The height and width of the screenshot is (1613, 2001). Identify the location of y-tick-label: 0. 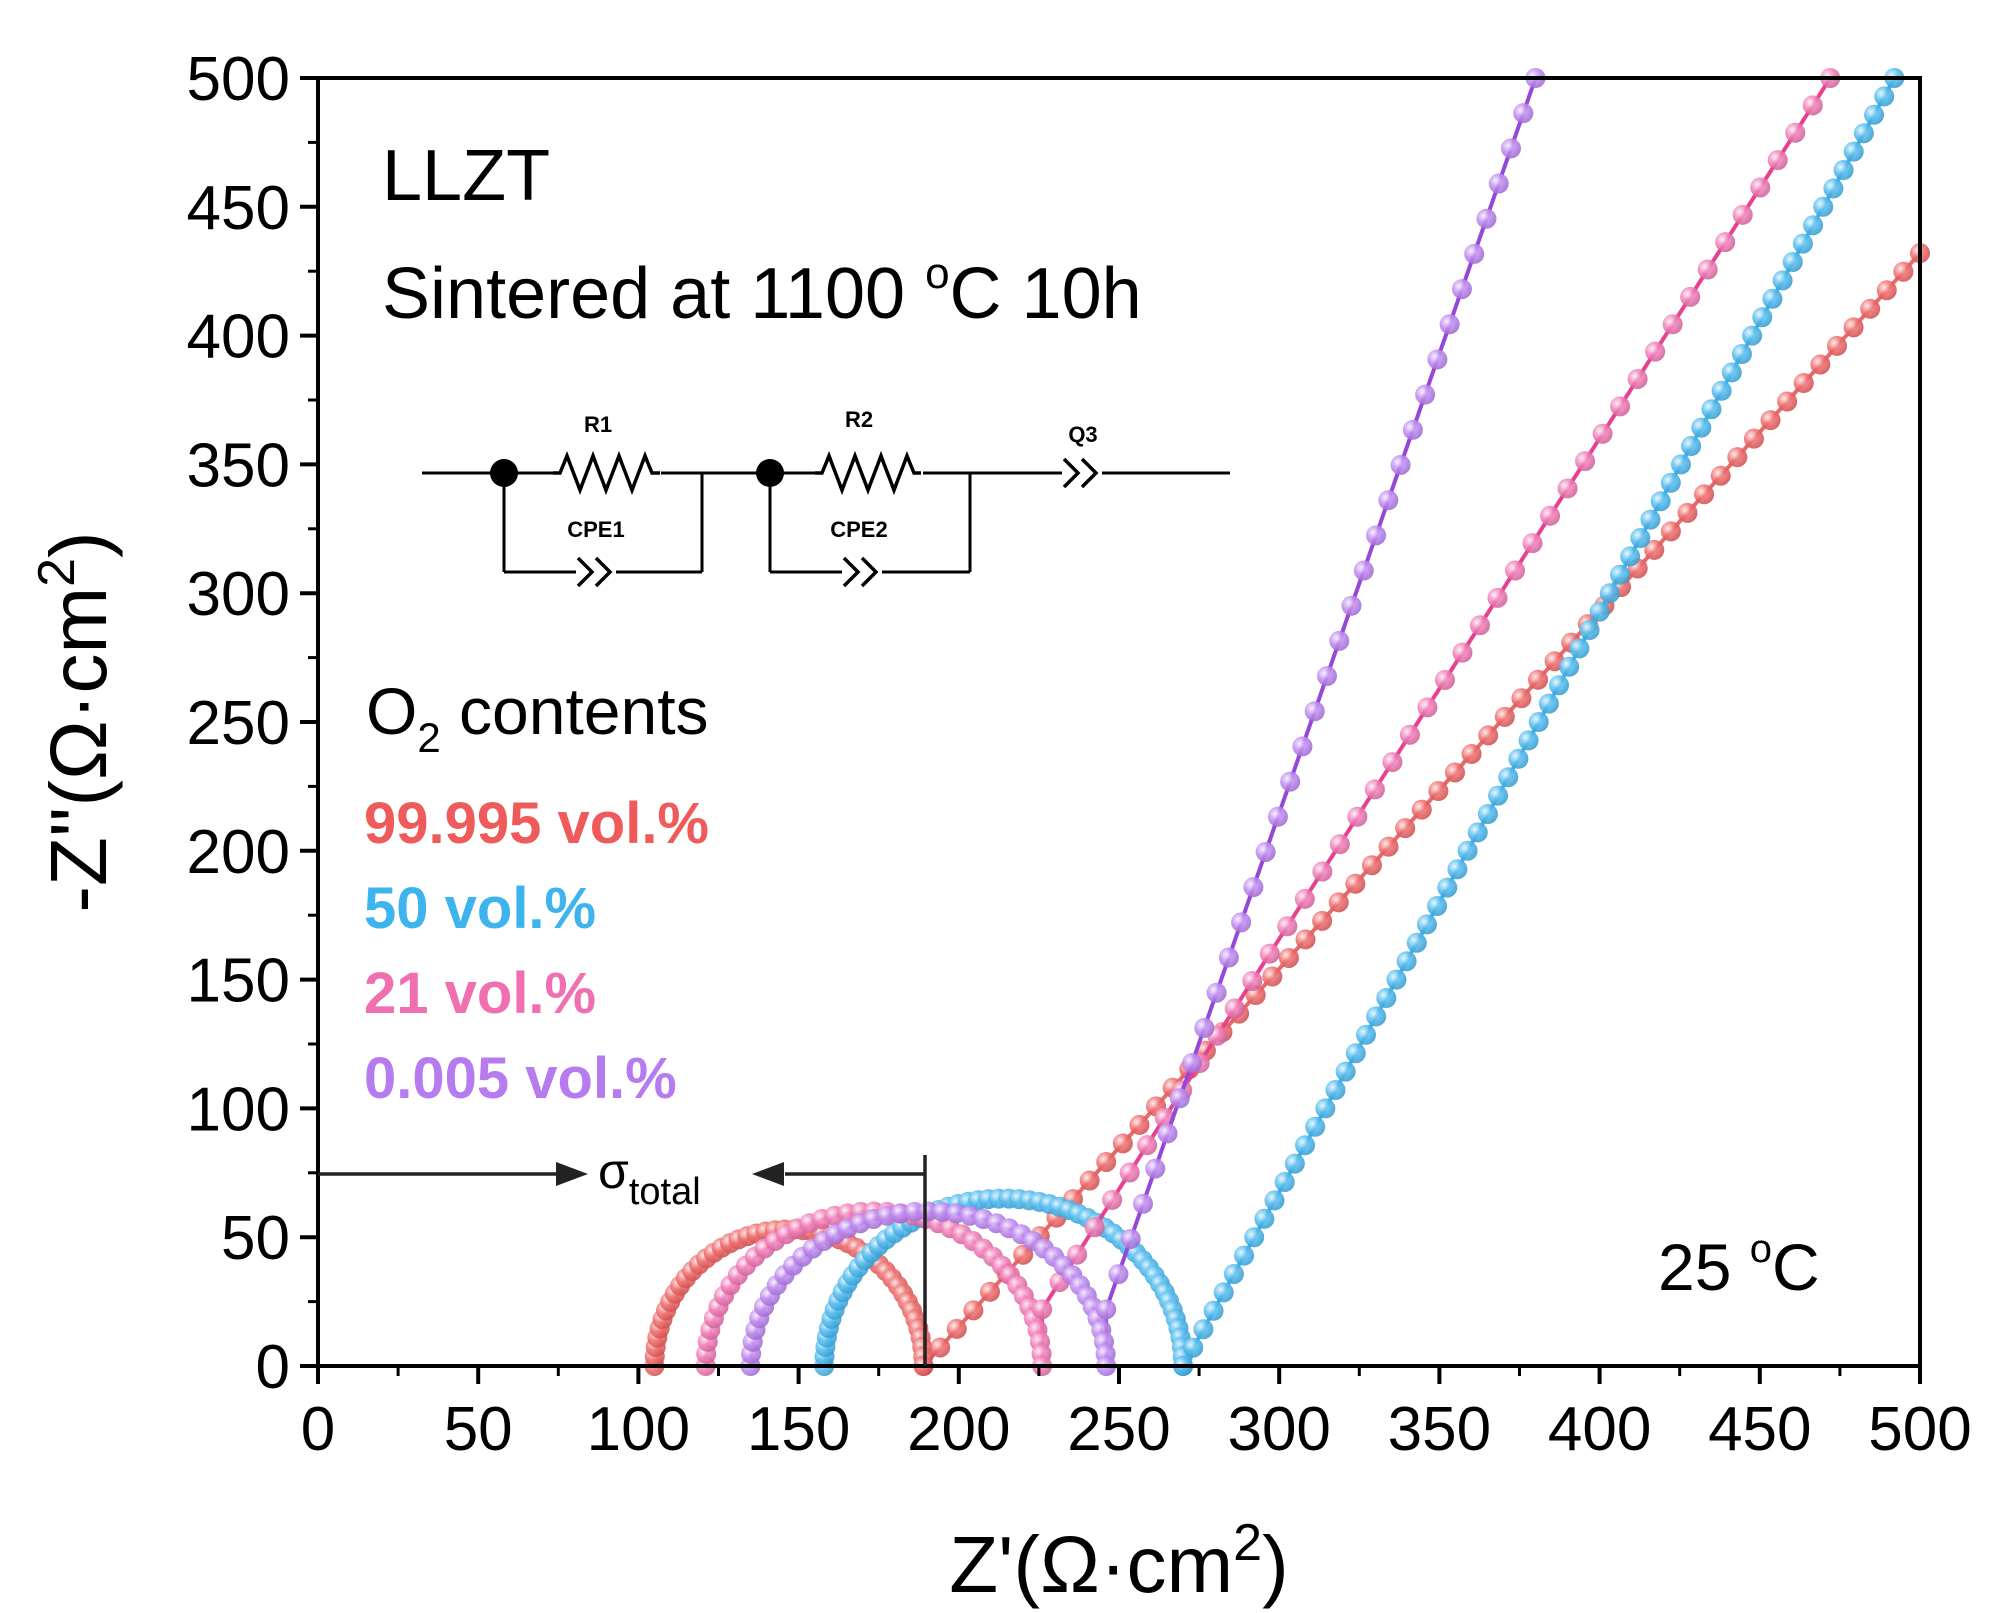
(273, 1367).